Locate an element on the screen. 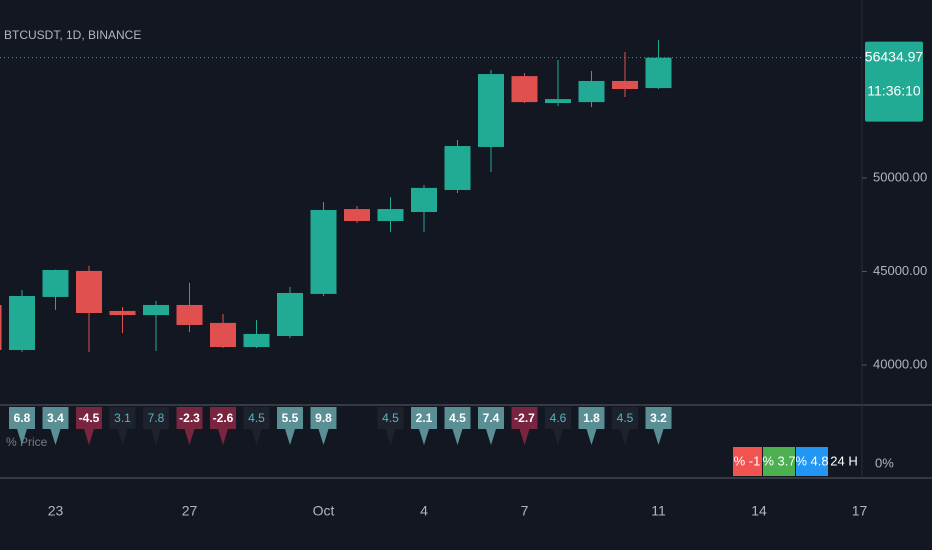 The width and height of the screenshot is (932, 550). indicator-label: 2.1 is located at coordinates (424, 418).